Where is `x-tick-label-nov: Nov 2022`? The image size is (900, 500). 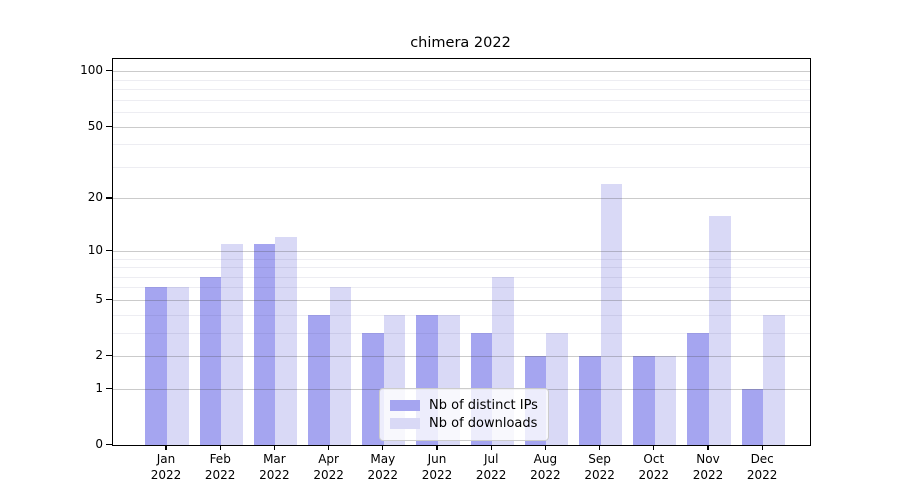 x-tick-label-nov: Nov 2022 is located at coordinates (708, 467).